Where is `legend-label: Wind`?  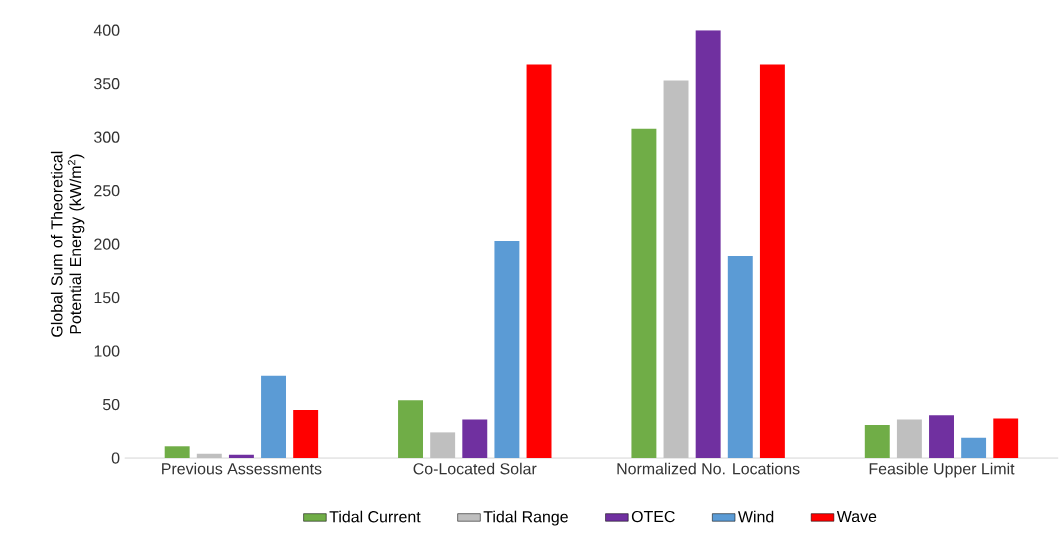 legend-label: Wind is located at coordinates (756, 516).